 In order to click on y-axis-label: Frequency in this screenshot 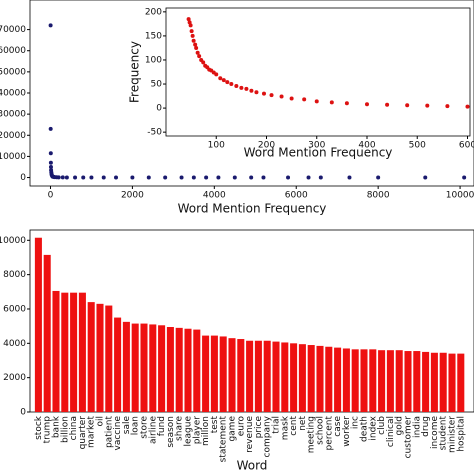, I will do `click(135, 72)`.